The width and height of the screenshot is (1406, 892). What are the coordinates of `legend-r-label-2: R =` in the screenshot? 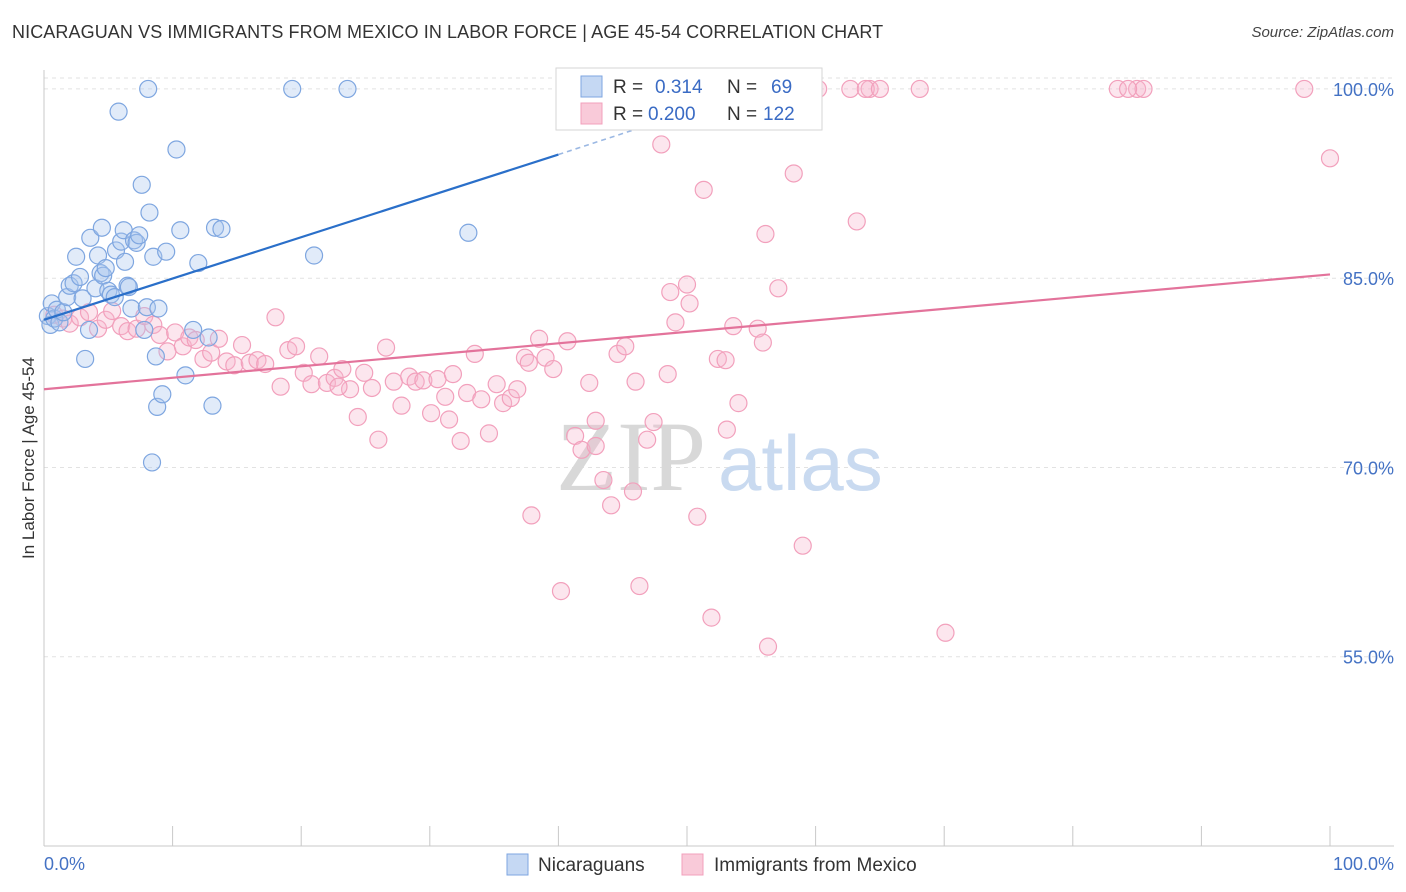 It's located at (628, 114).